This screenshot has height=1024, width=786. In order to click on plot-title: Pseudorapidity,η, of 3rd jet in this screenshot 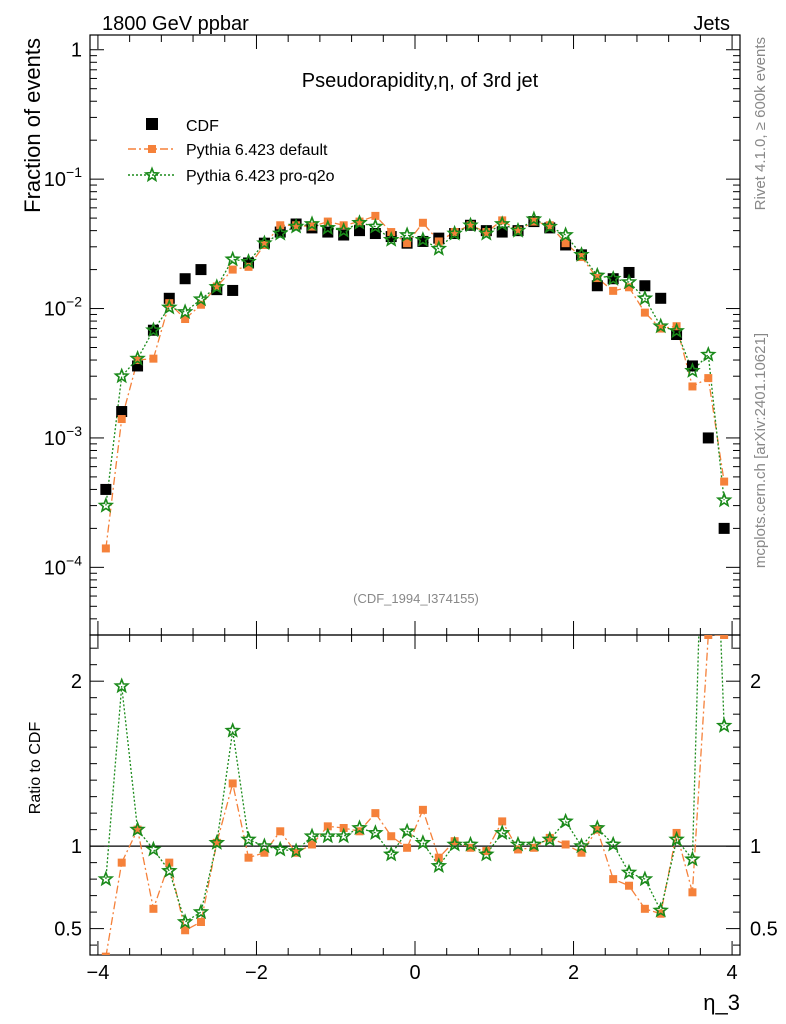, I will do `click(420, 81)`.